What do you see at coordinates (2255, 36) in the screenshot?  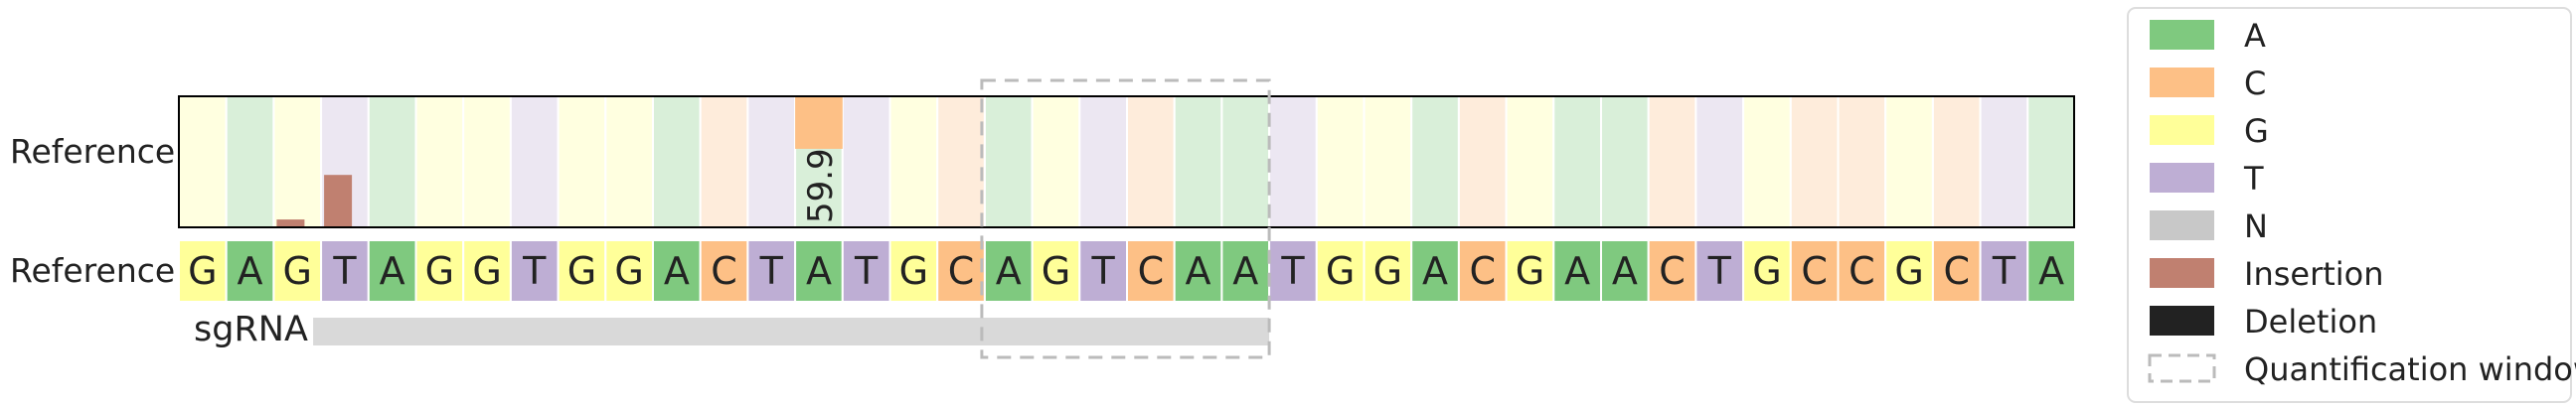 I see `legend-label-a: A` at bounding box center [2255, 36].